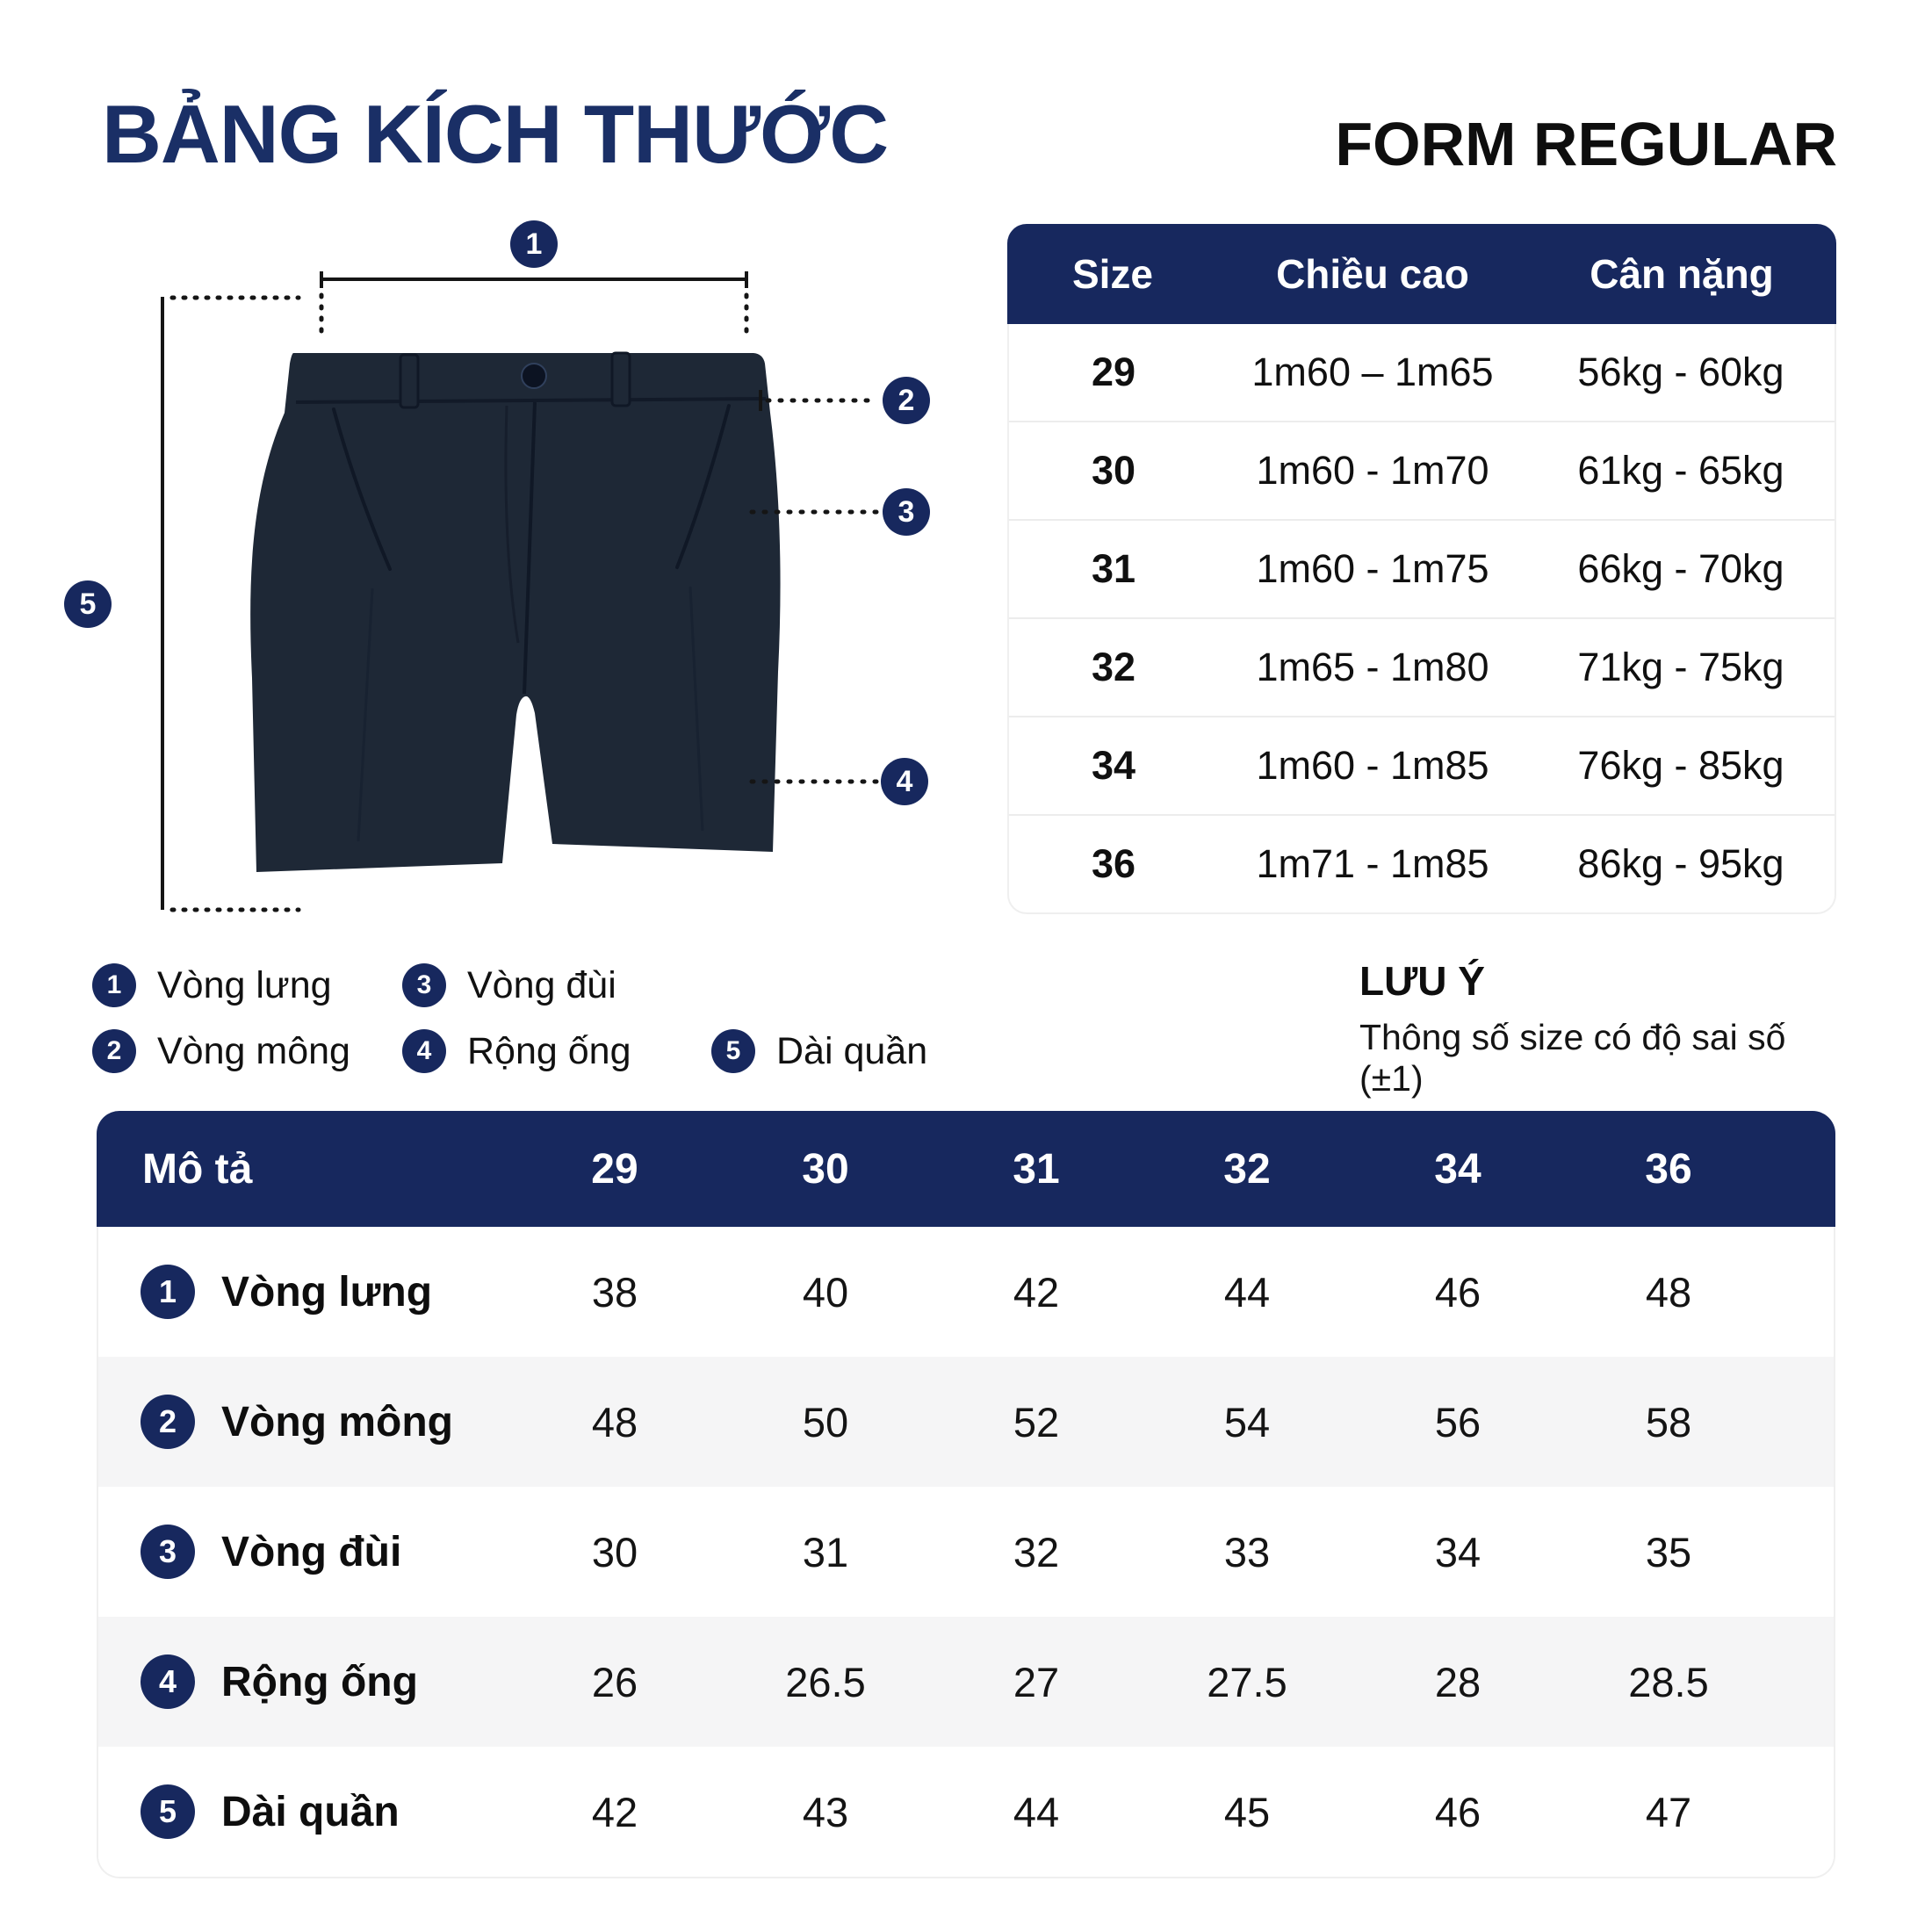  Describe the element at coordinates (966, 1292) in the screenshot. I see `table-row-vong-lung: 1 Vòng lưng 38 40 42 44 46 48` at that location.